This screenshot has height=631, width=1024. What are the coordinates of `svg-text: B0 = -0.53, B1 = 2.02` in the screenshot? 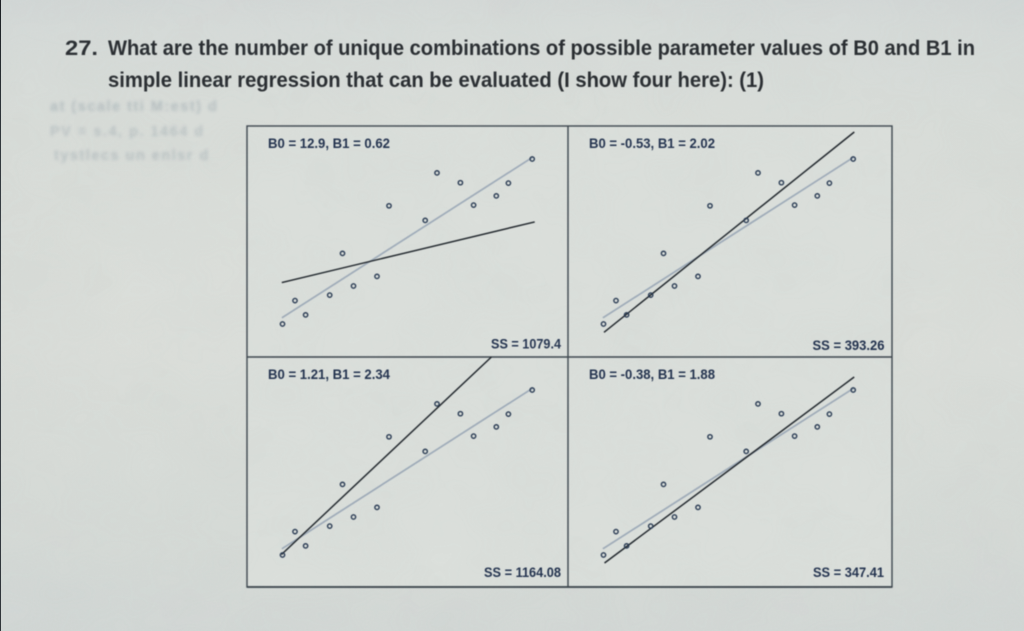 It's located at (652, 143).